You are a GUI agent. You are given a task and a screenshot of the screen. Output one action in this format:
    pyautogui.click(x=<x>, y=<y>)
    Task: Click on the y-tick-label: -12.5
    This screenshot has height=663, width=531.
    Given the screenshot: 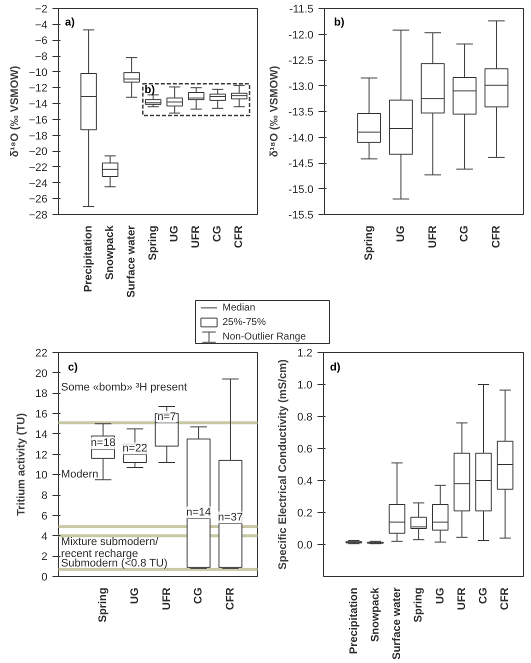 What is the action you would take?
    pyautogui.click(x=301, y=61)
    